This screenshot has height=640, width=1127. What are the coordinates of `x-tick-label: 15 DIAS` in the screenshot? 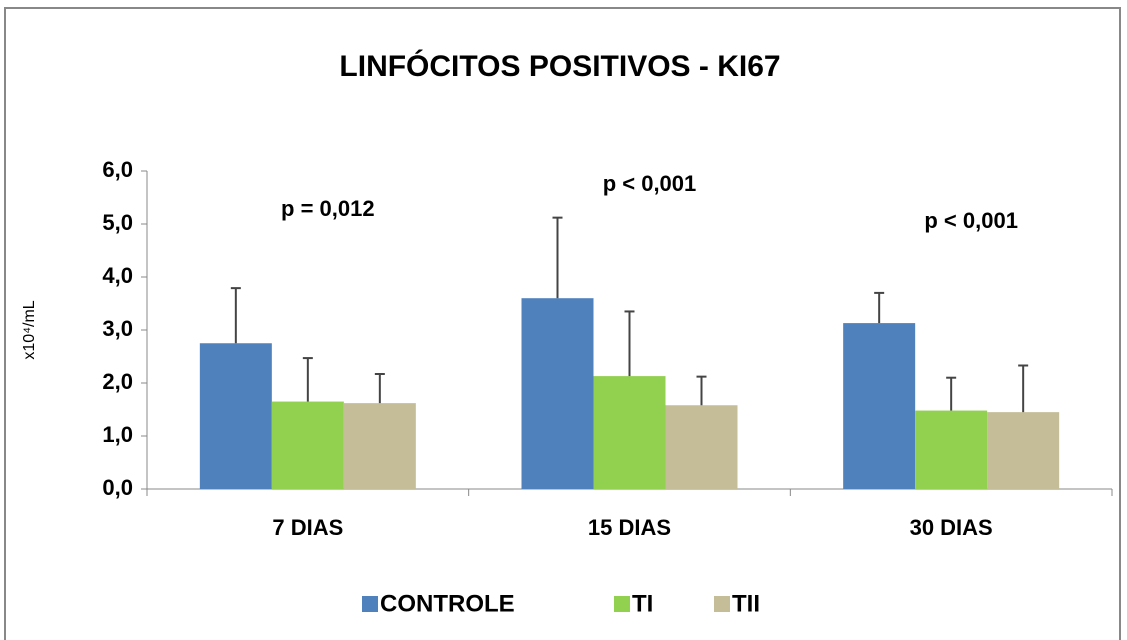 It's located at (629, 527).